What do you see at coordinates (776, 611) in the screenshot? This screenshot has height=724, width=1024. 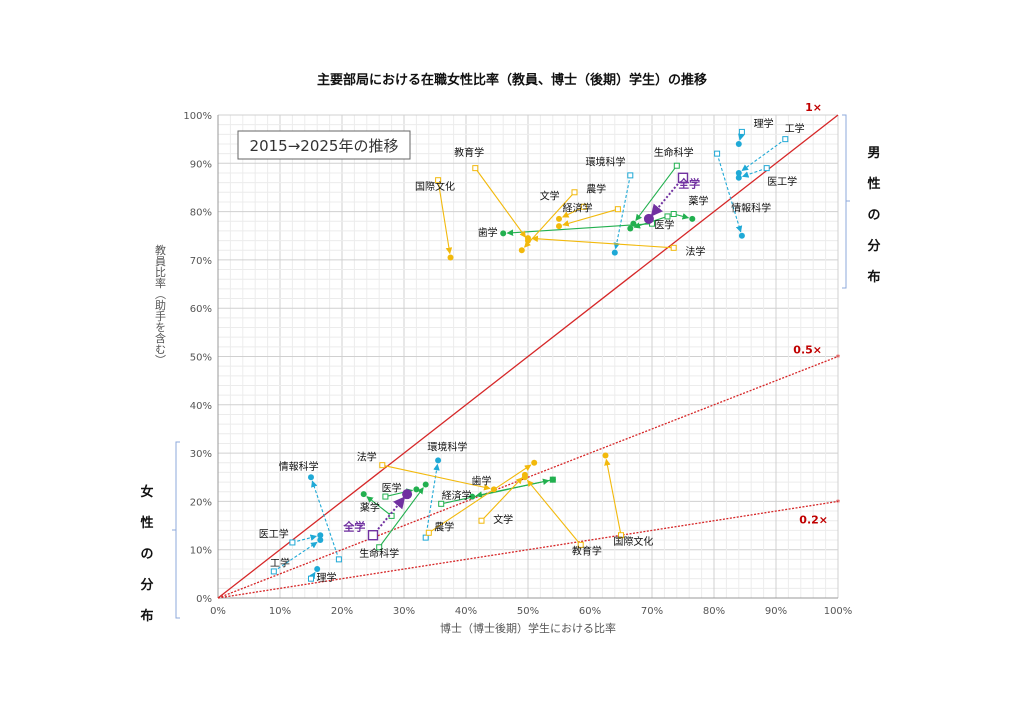 I see `x-tick-label: 90%` at bounding box center [776, 611].